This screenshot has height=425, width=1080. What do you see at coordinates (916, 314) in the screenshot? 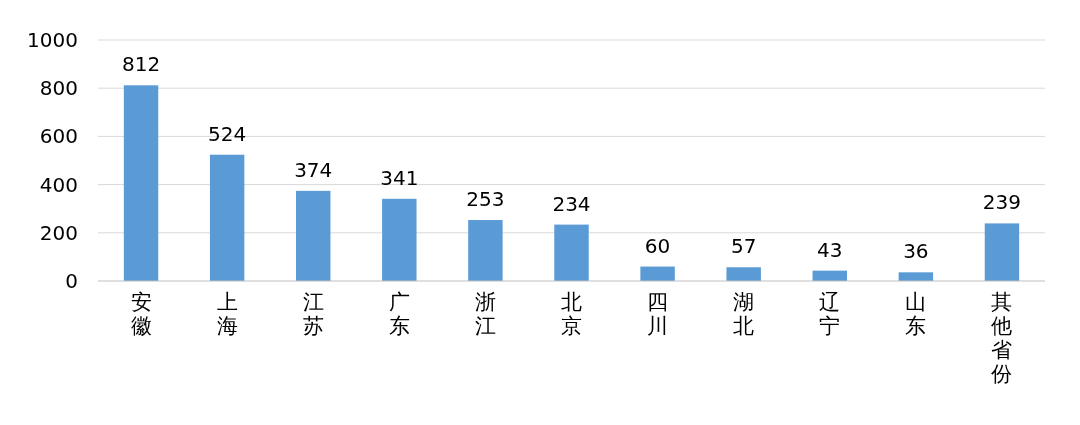
I see `x-tick-label: 山东` at bounding box center [916, 314].